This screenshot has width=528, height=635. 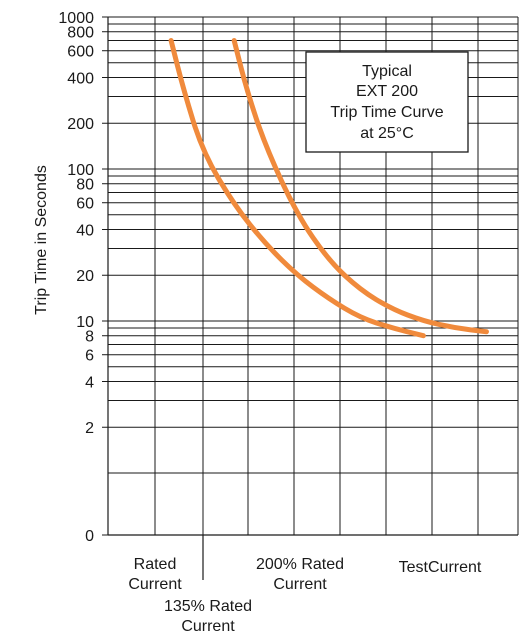 What do you see at coordinates (387, 71) in the screenshot?
I see `annotation-line: Typical` at bounding box center [387, 71].